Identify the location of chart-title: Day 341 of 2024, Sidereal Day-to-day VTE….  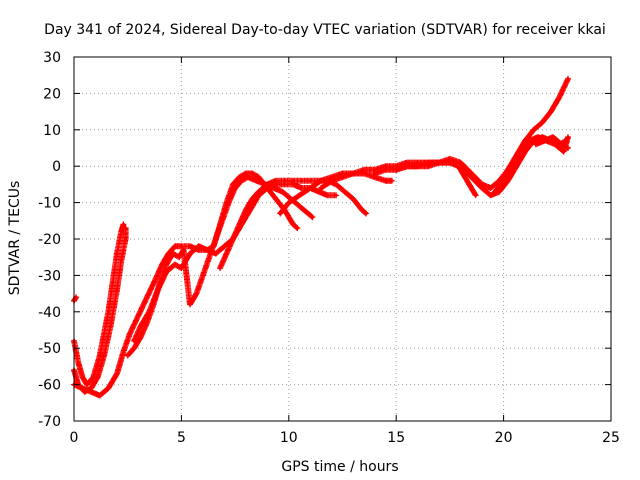
(325, 30).